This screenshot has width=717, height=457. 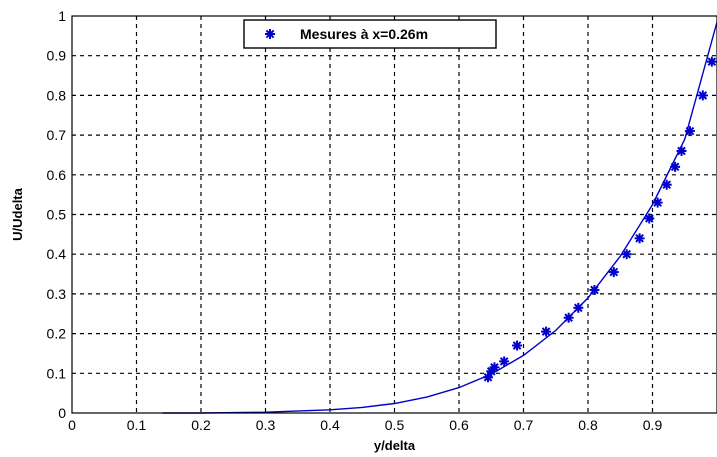 I want to click on y-tick-label: 1, so click(x=62, y=16).